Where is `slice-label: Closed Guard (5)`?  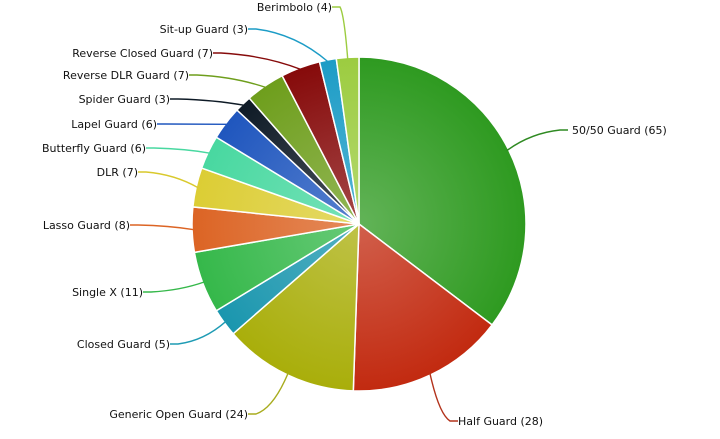 slice-label: Closed Guard (5) is located at coordinates (123, 344).